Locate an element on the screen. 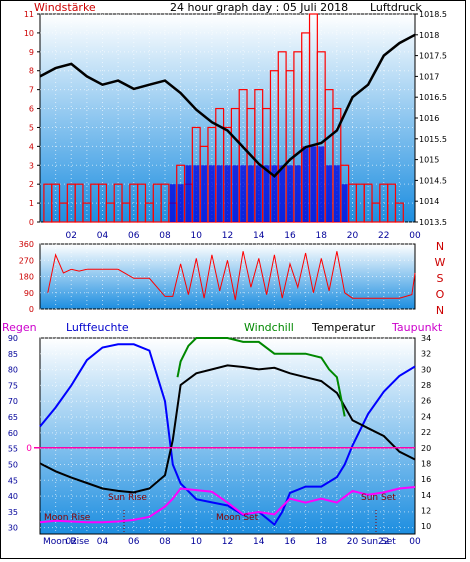 This screenshot has height=562, width=470. compass-letter: W is located at coordinates (440, 262).